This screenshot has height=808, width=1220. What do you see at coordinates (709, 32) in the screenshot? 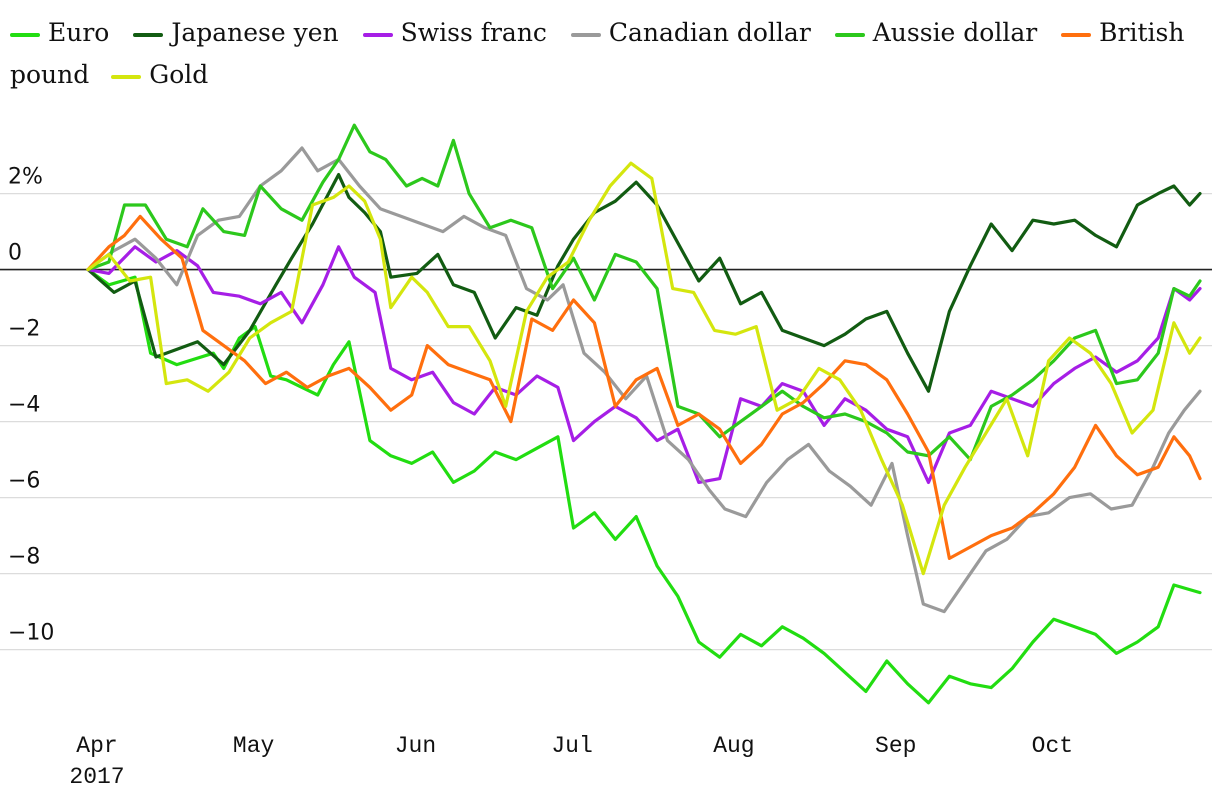
I see `legend-label-canadian-dollar: Canadian dollar` at bounding box center [709, 32].